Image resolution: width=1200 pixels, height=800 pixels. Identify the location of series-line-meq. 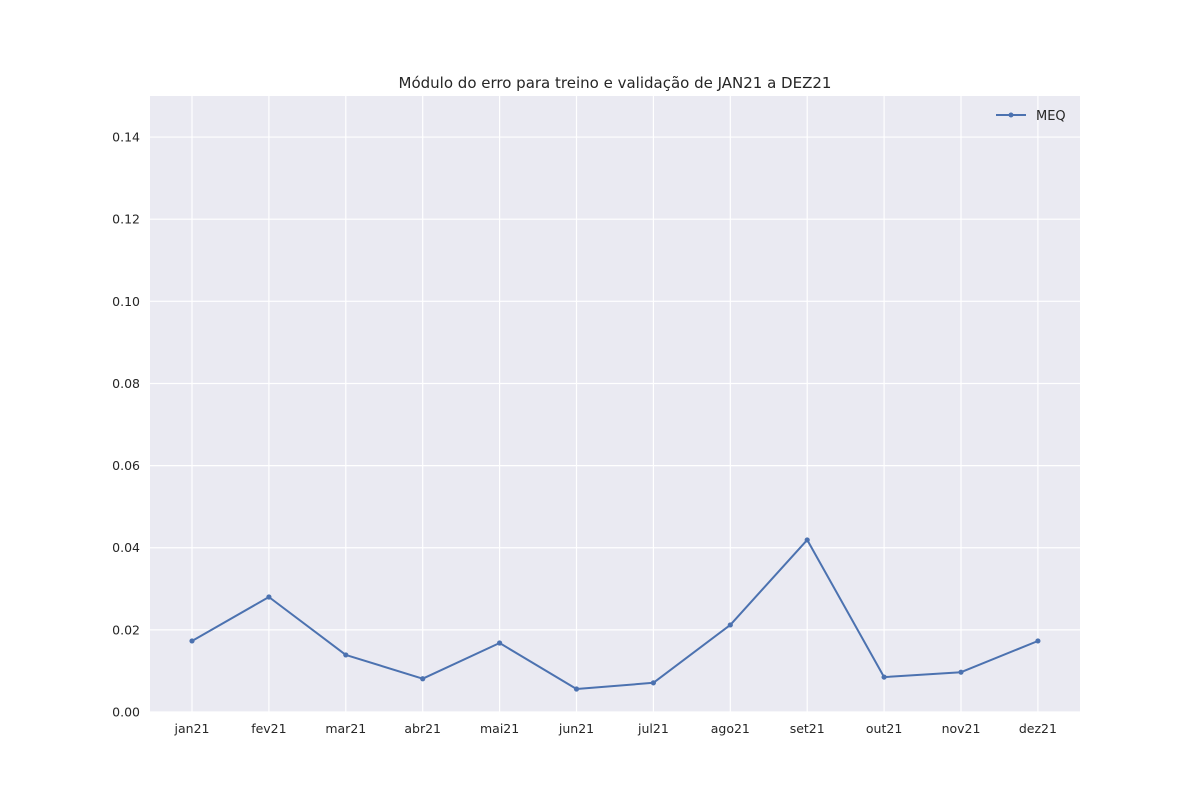
(615, 614).